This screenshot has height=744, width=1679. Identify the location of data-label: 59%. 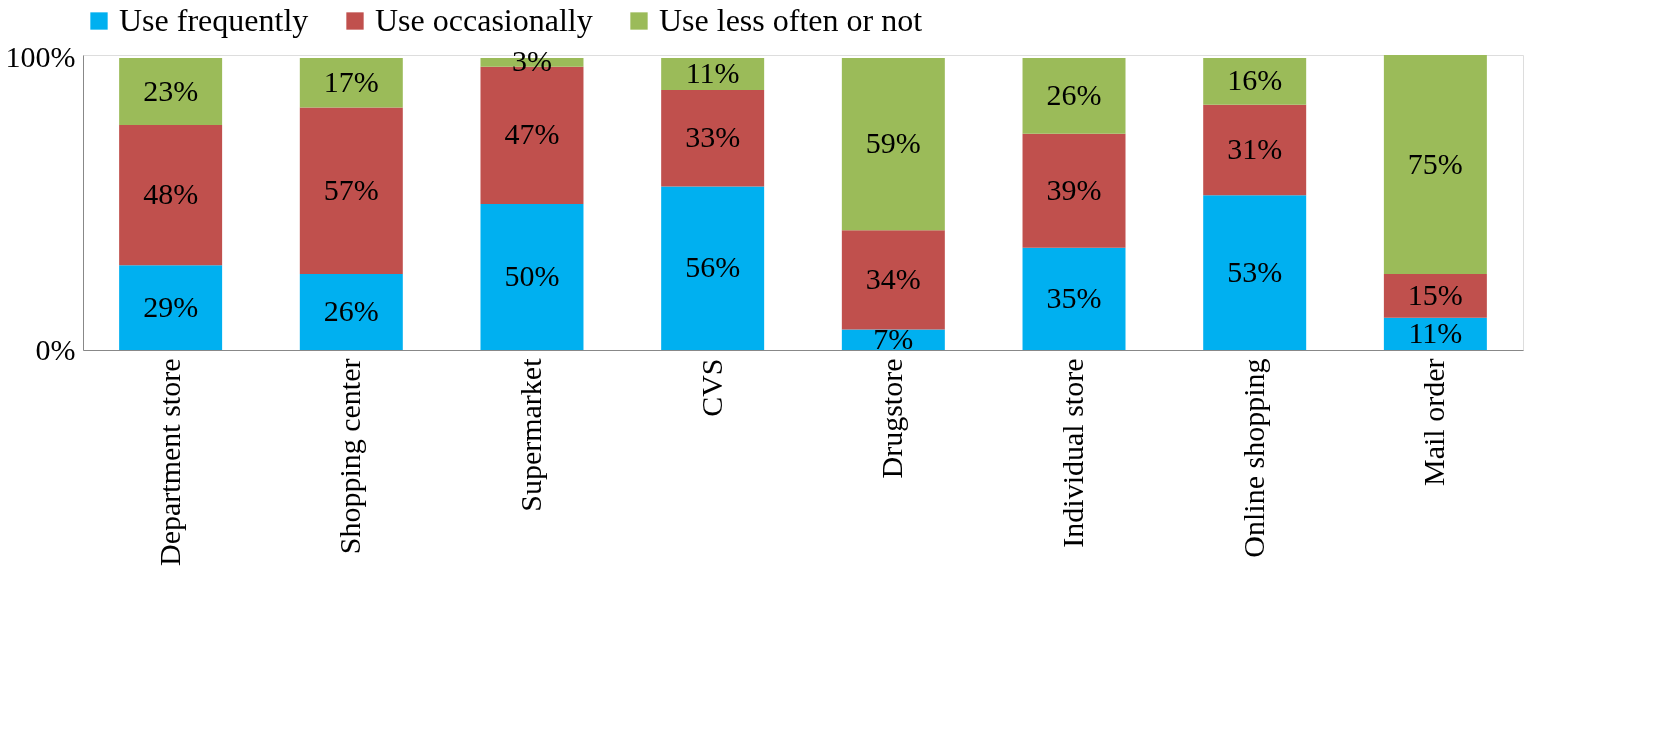
(893, 143).